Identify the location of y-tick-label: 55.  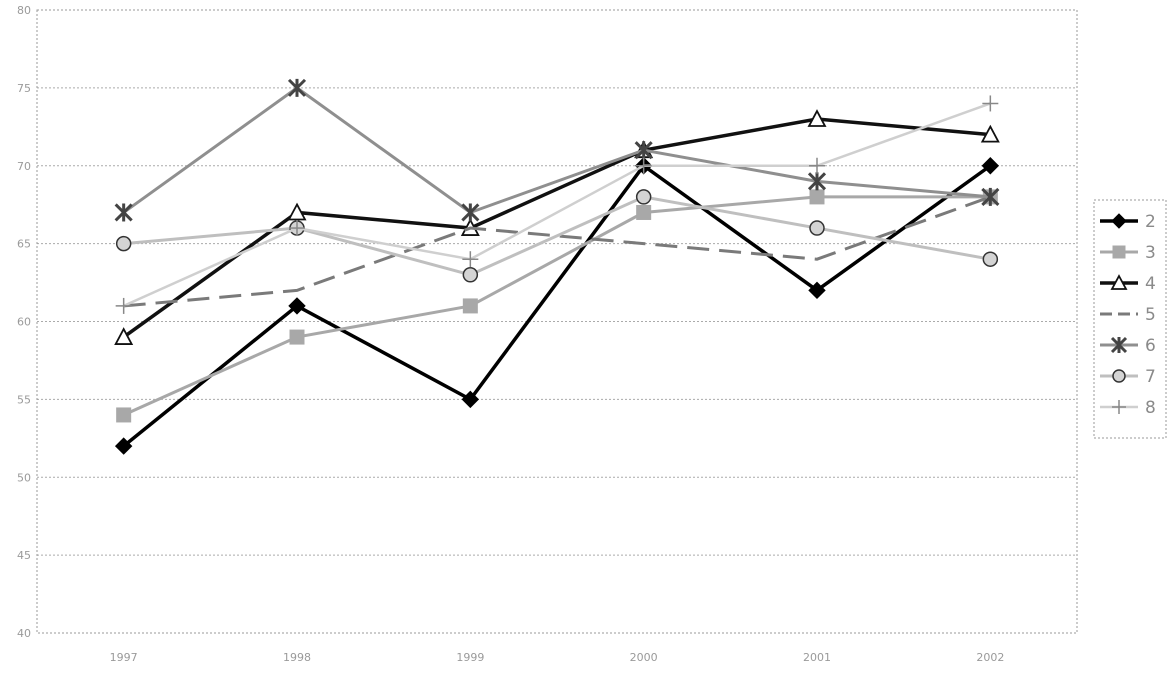
(24, 399).